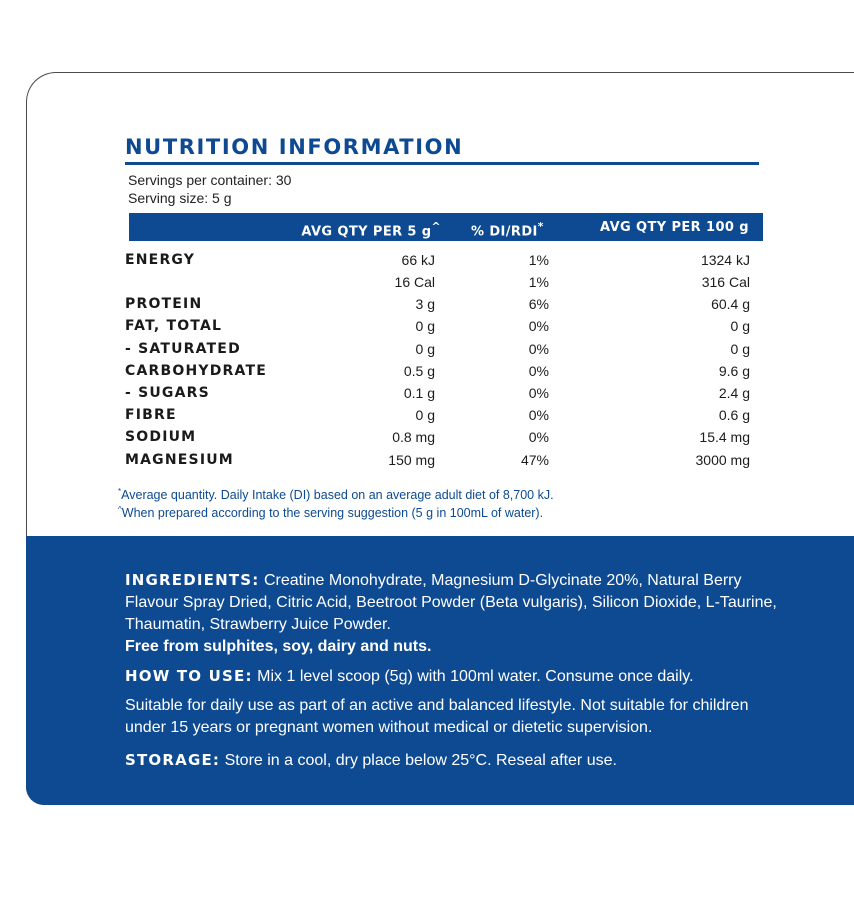 This screenshot has width=854, height=924. Describe the element at coordinates (734, 393) in the screenshot. I see `per-100g-value: 2.4 g` at that location.